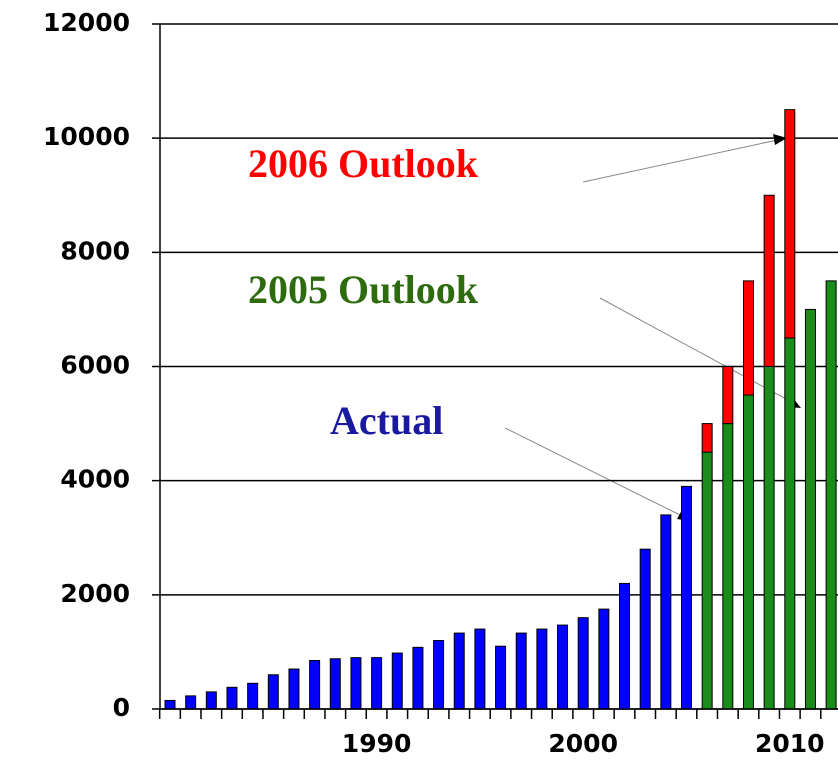 The width and height of the screenshot is (838, 782). Describe the element at coordinates (377, 743) in the screenshot. I see `x-tick-label: 1990` at that location.